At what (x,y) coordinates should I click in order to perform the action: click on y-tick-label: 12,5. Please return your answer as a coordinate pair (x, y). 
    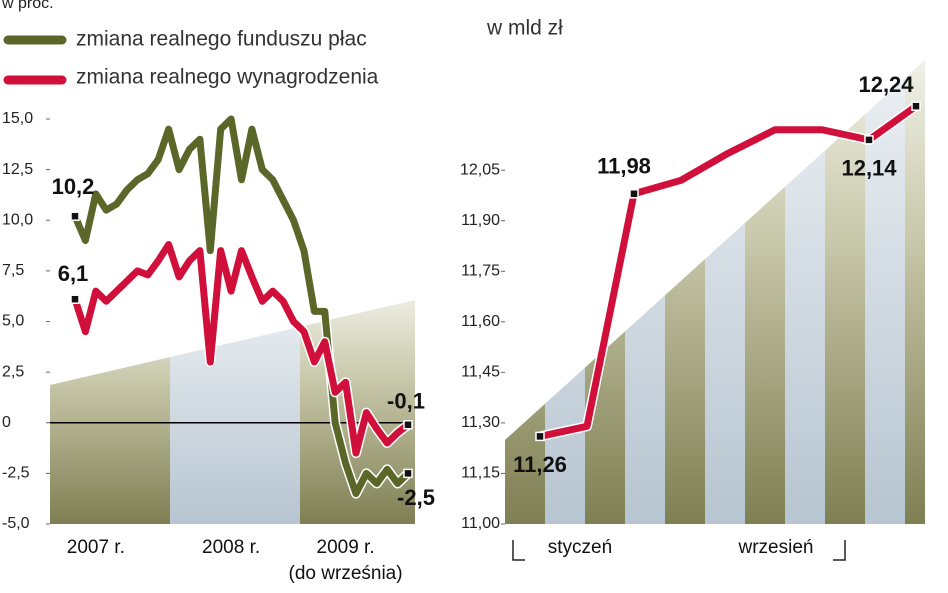
    Looking at the image, I should click on (17, 169).